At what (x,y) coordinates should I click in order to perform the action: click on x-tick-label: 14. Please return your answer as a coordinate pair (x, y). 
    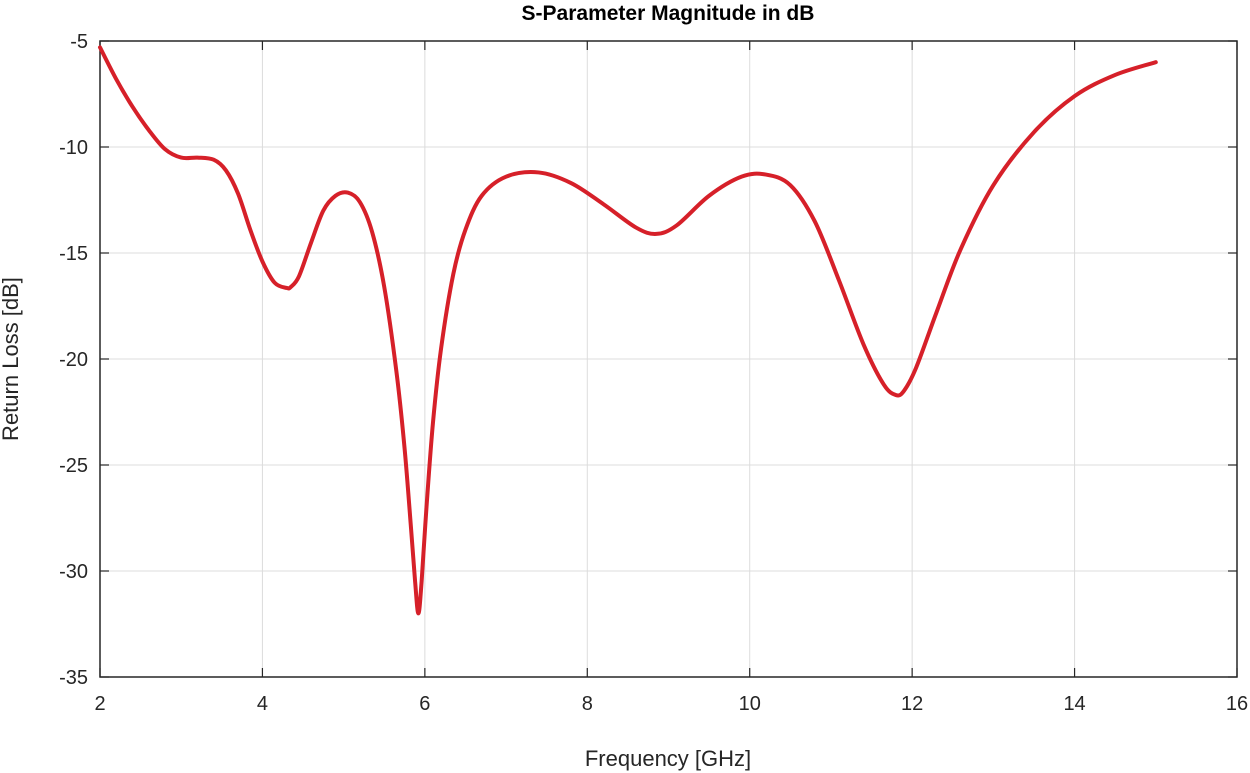
    Looking at the image, I should click on (1074, 704).